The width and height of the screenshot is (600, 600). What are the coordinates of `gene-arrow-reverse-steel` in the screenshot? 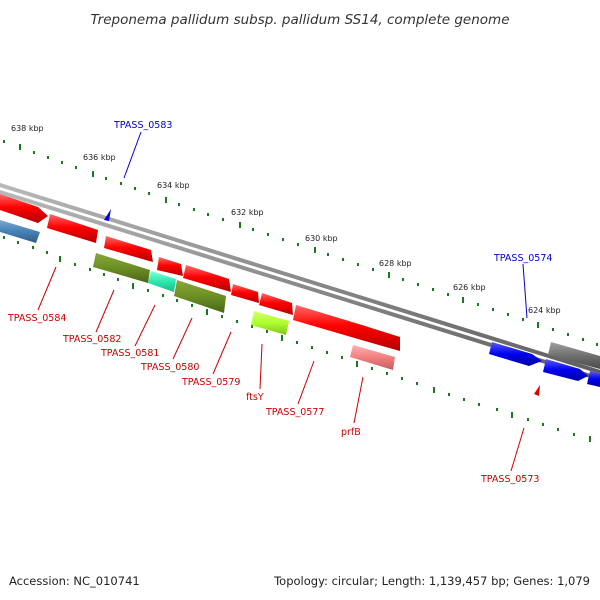 It's located at (20, 231).